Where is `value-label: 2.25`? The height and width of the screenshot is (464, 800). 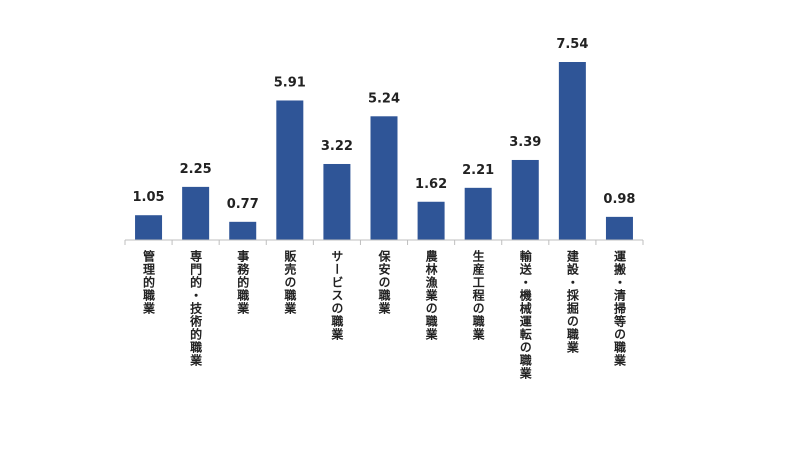 value-label: 2.25 is located at coordinates (196, 169).